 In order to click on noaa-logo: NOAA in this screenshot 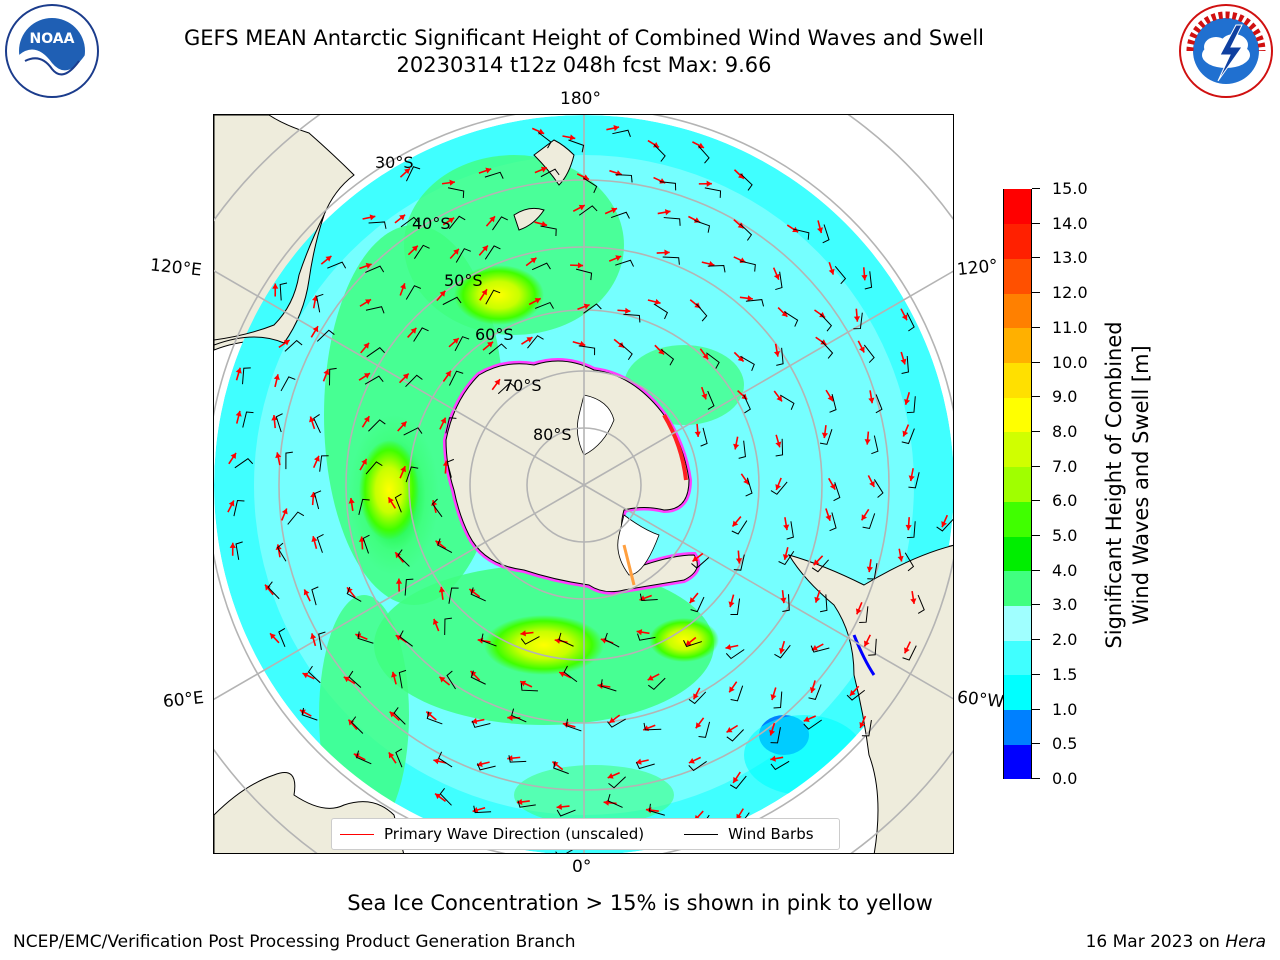, I will do `click(52, 51)`.